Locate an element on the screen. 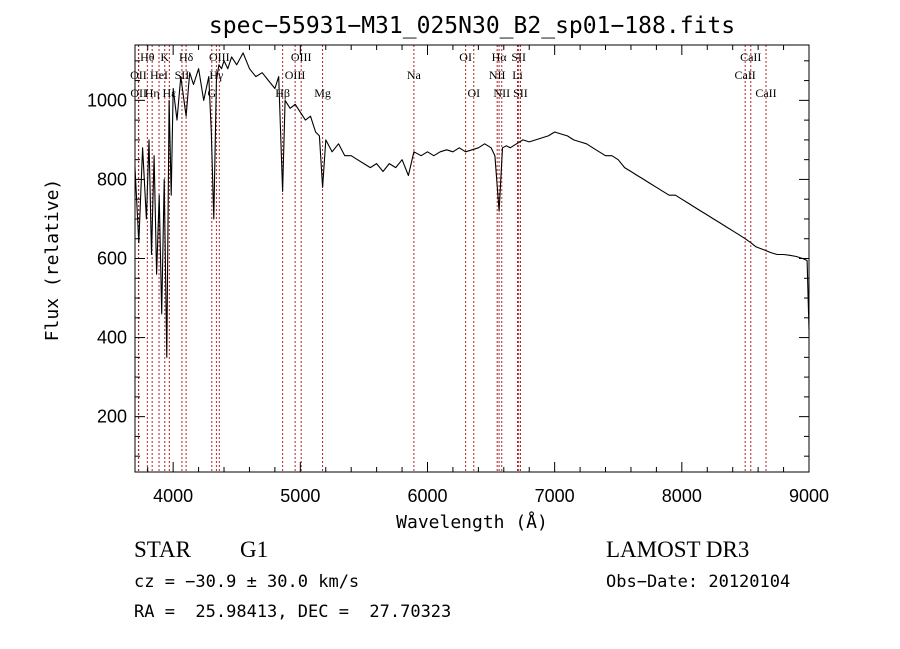 Image resolution: width=900 pixels, height=649 pixels. y-axis-label: Flux (relative) is located at coordinates (52, 260).